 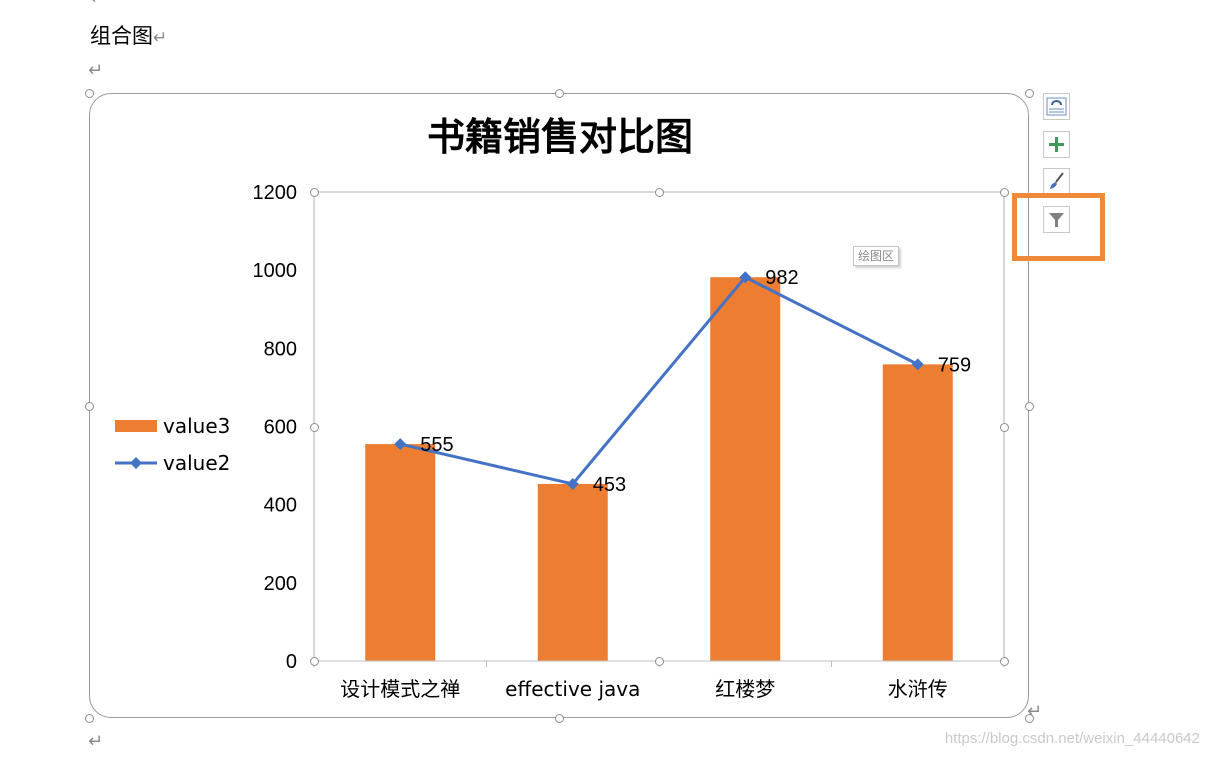 What do you see at coordinates (291, 662) in the screenshot?
I see `y-tick-label: 0` at bounding box center [291, 662].